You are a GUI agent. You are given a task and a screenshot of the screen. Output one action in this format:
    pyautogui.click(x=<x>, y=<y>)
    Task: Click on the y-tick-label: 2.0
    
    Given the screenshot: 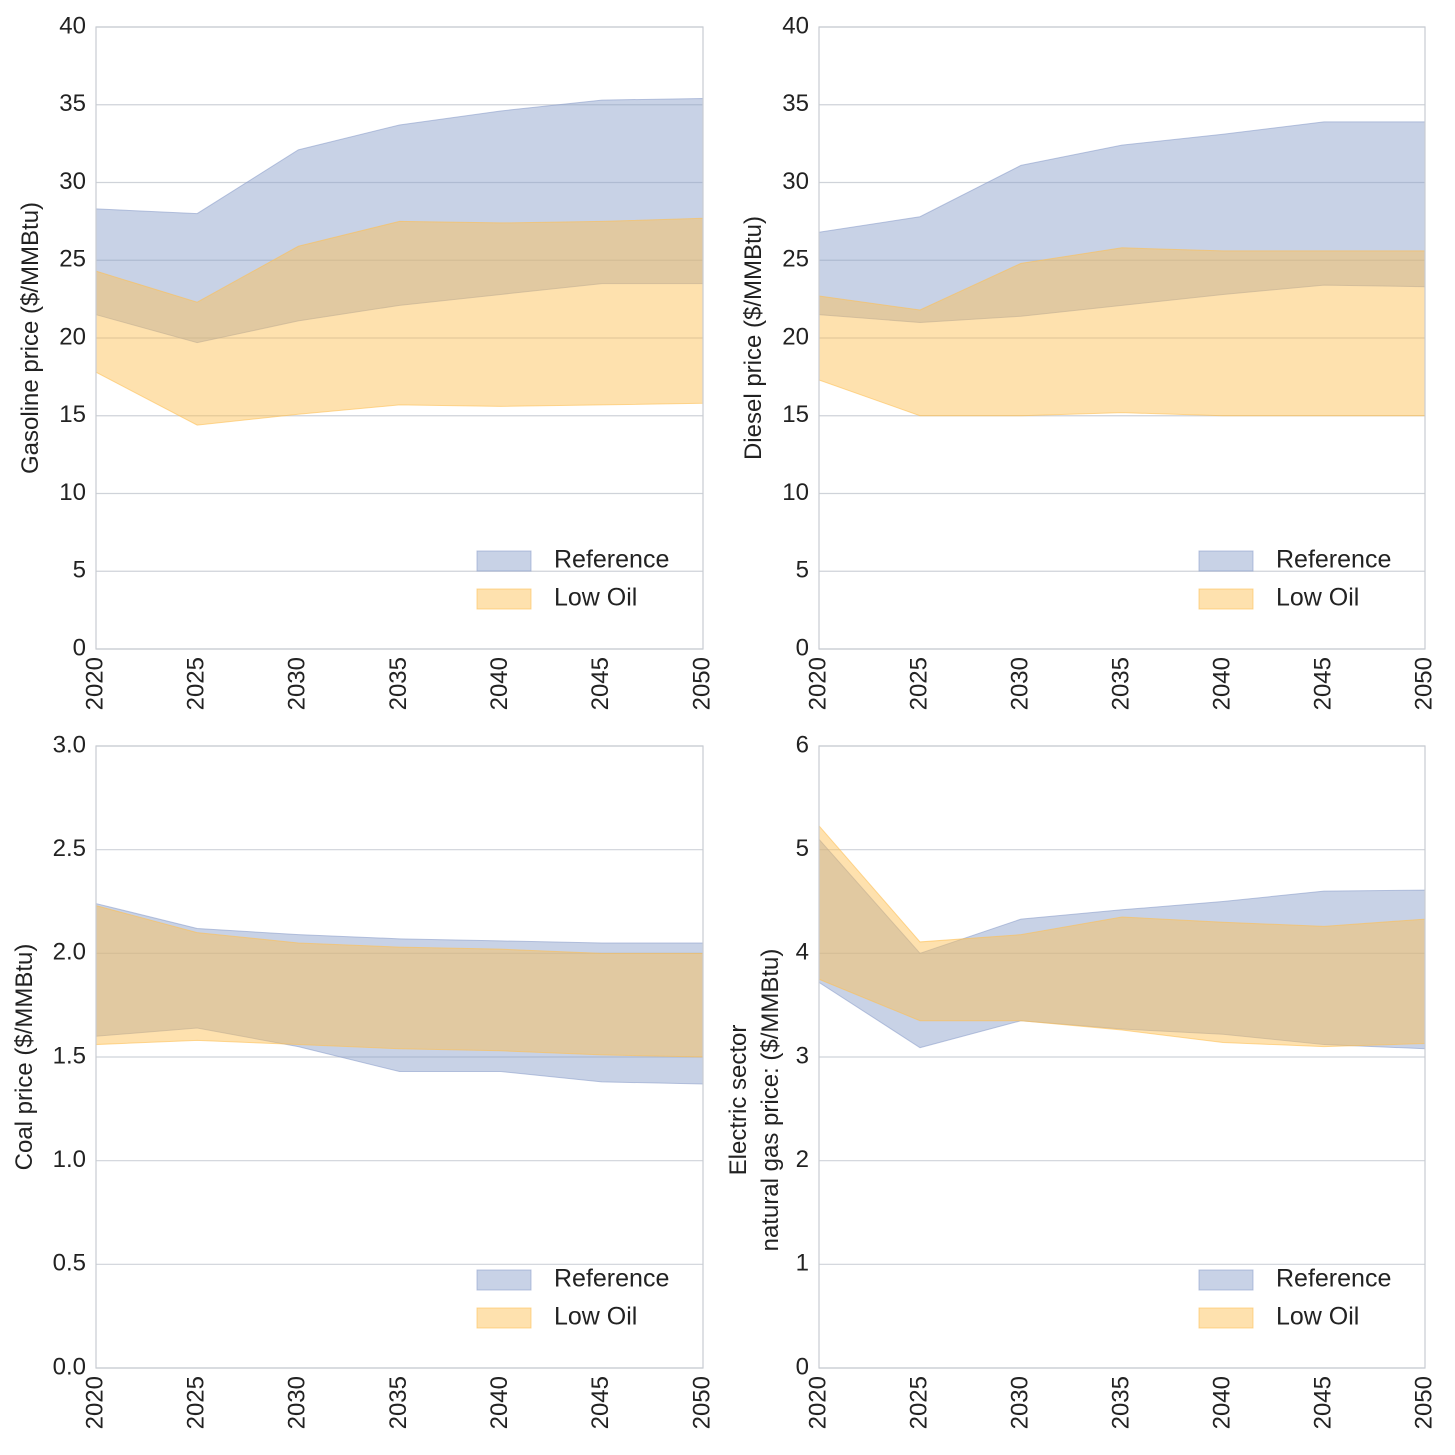 What is the action you would take?
    pyautogui.click(x=69, y=952)
    